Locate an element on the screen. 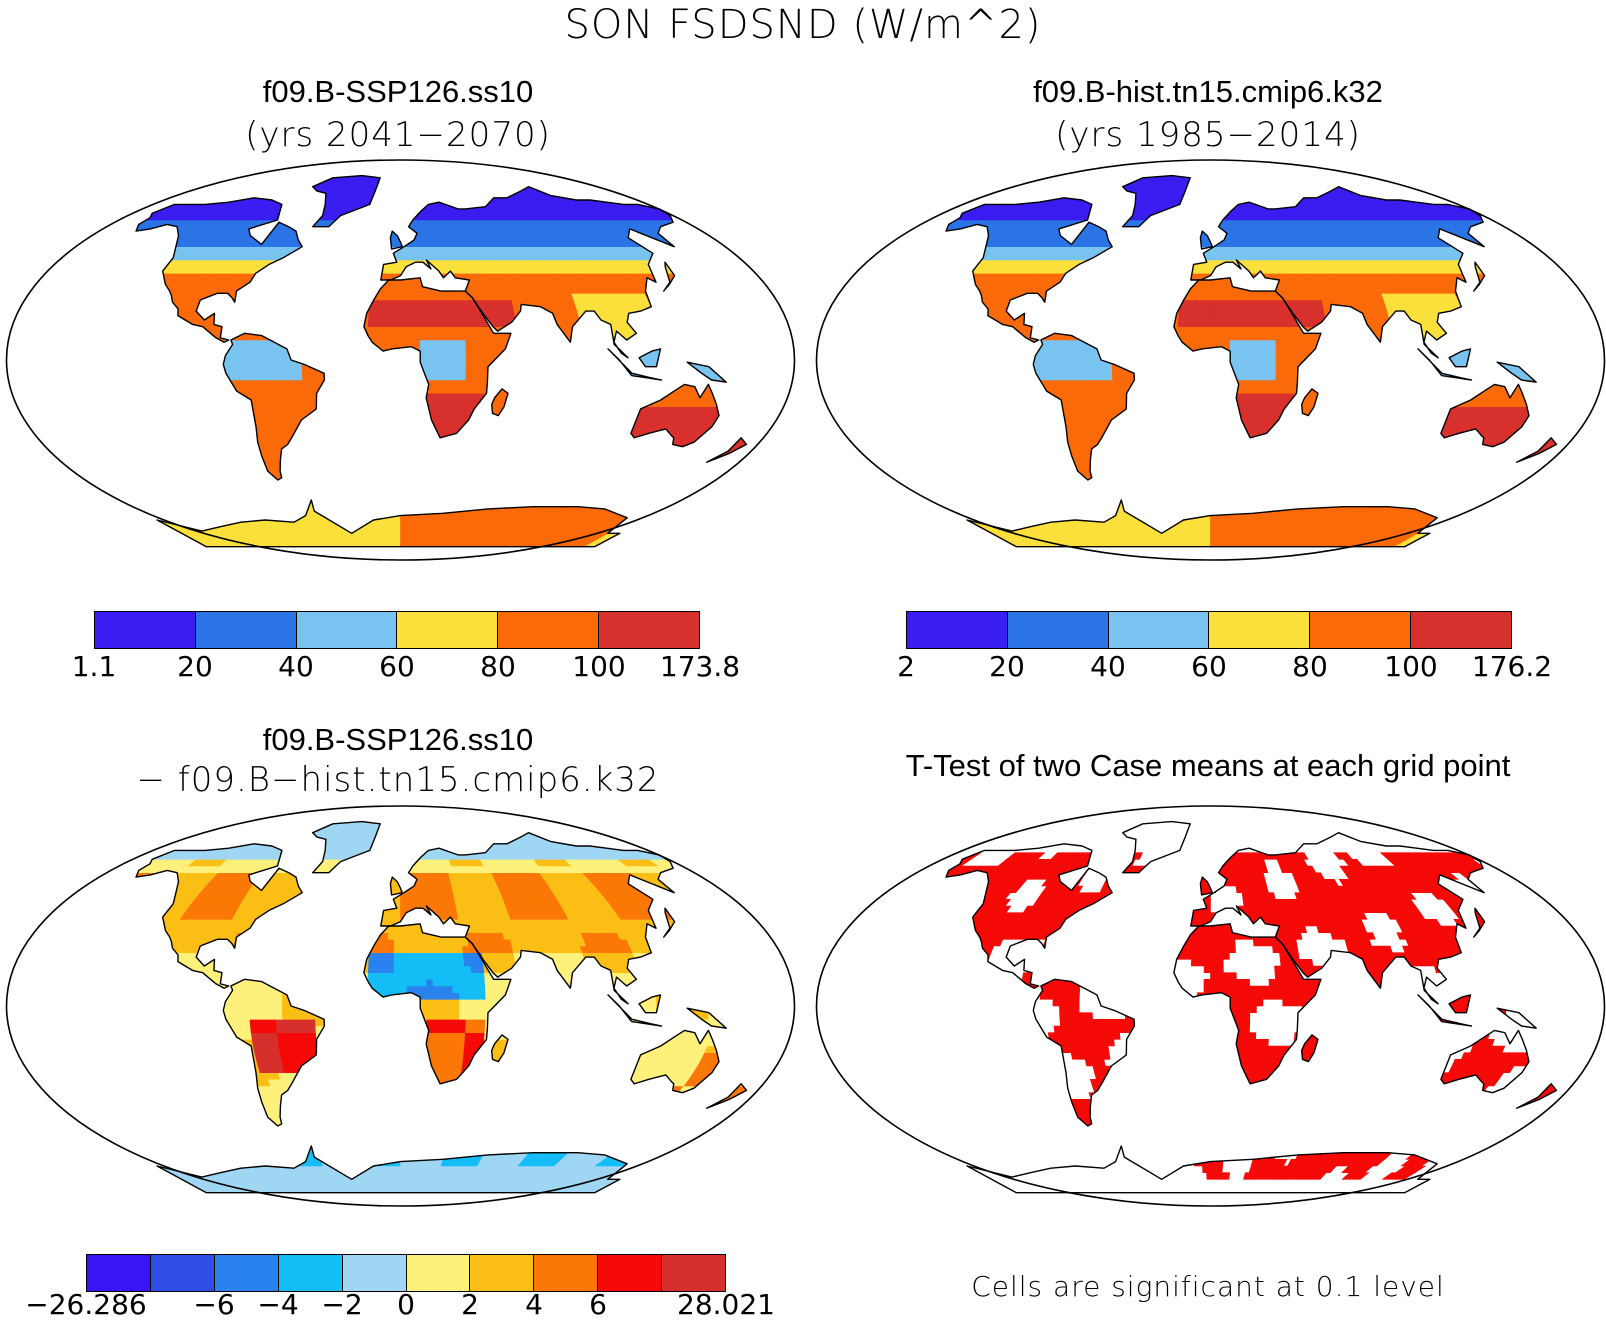  colorbar-tick-label: −2 is located at coordinates (341, 1304).